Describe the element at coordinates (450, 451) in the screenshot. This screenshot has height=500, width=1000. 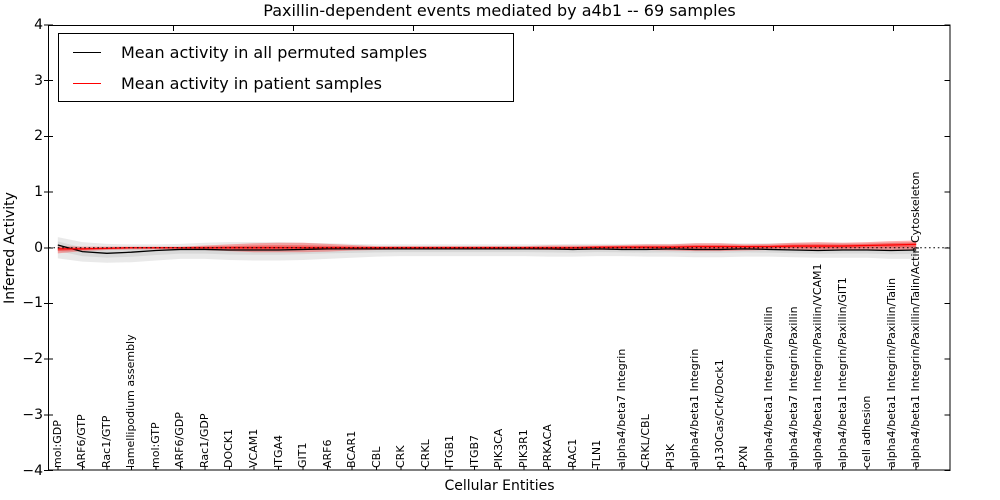
I see `x-tick-label: ITGB1` at that location.